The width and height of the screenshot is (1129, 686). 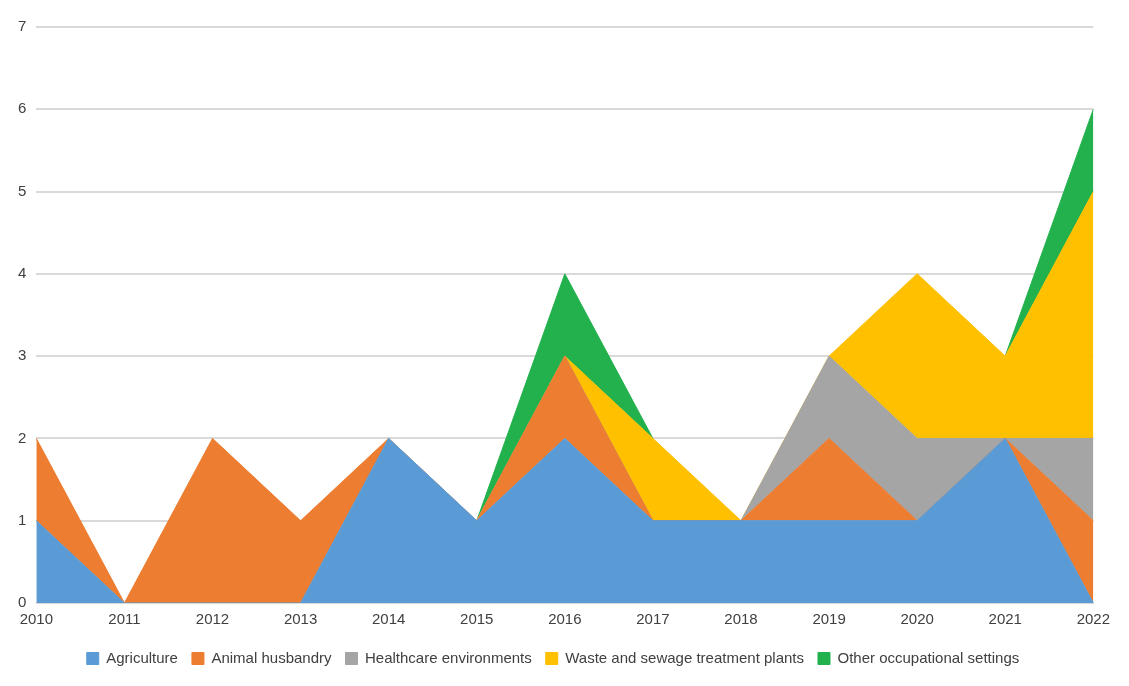 What do you see at coordinates (684, 657) in the screenshot?
I see `legend-label: Waste and sewage treatment plants` at bounding box center [684, 657].